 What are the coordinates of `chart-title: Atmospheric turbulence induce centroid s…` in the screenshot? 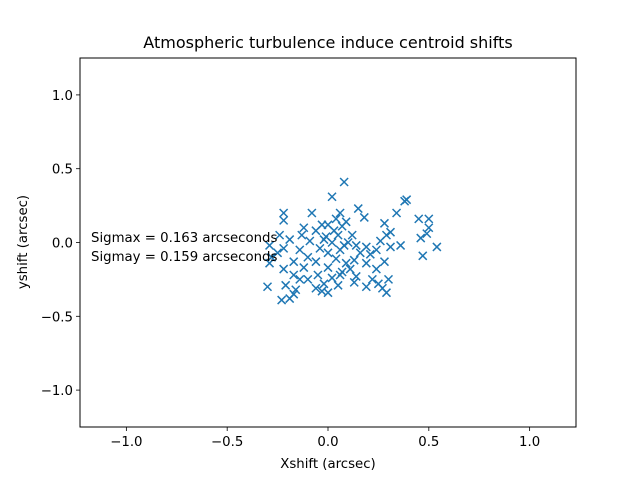 It's located at (327, 42).